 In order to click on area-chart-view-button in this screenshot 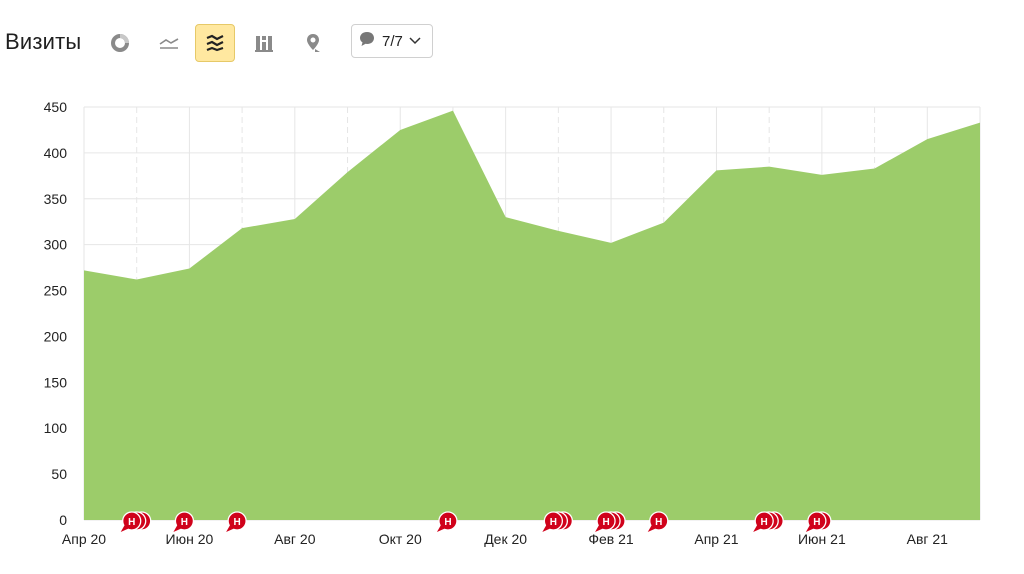, I will do `click(215, 43)`.